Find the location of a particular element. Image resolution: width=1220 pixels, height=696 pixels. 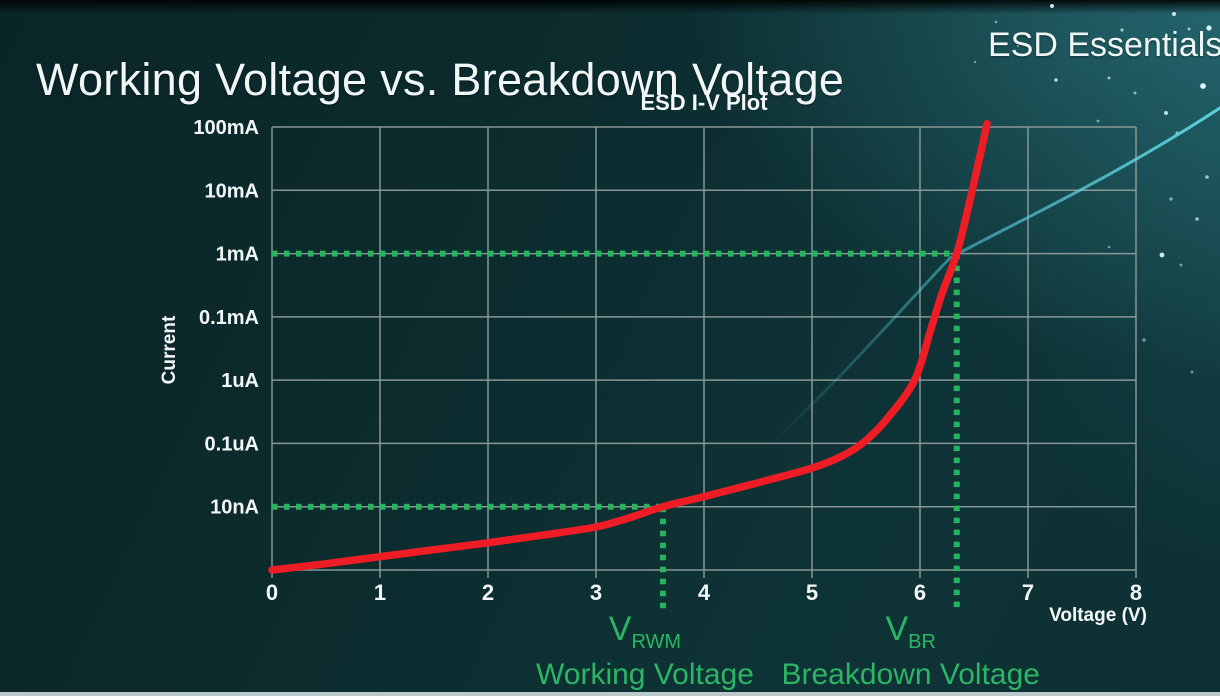

svg-text: 100mA is located at coordinates (226, 128).